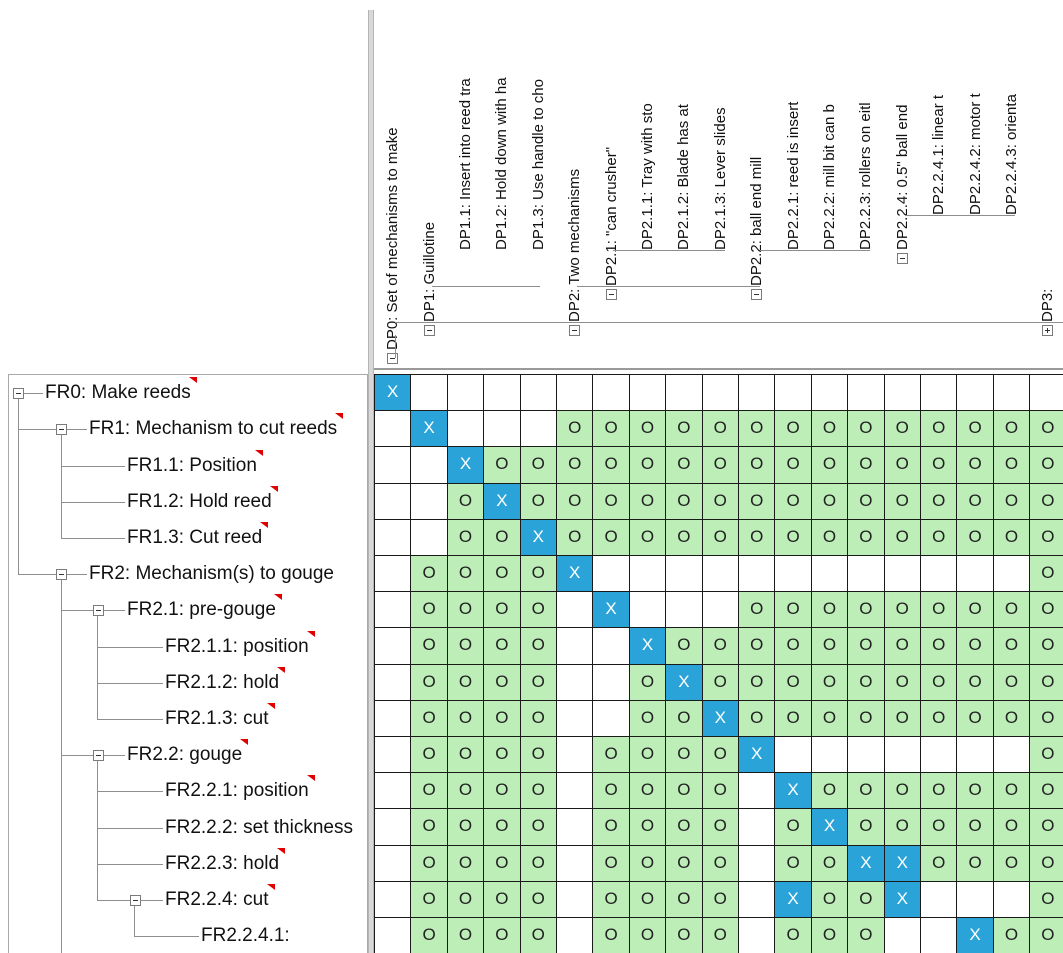 The image size is (1063, 953). I want to click on dp-column-label: DP2.1.3: Lever slides, so click(720, 178).